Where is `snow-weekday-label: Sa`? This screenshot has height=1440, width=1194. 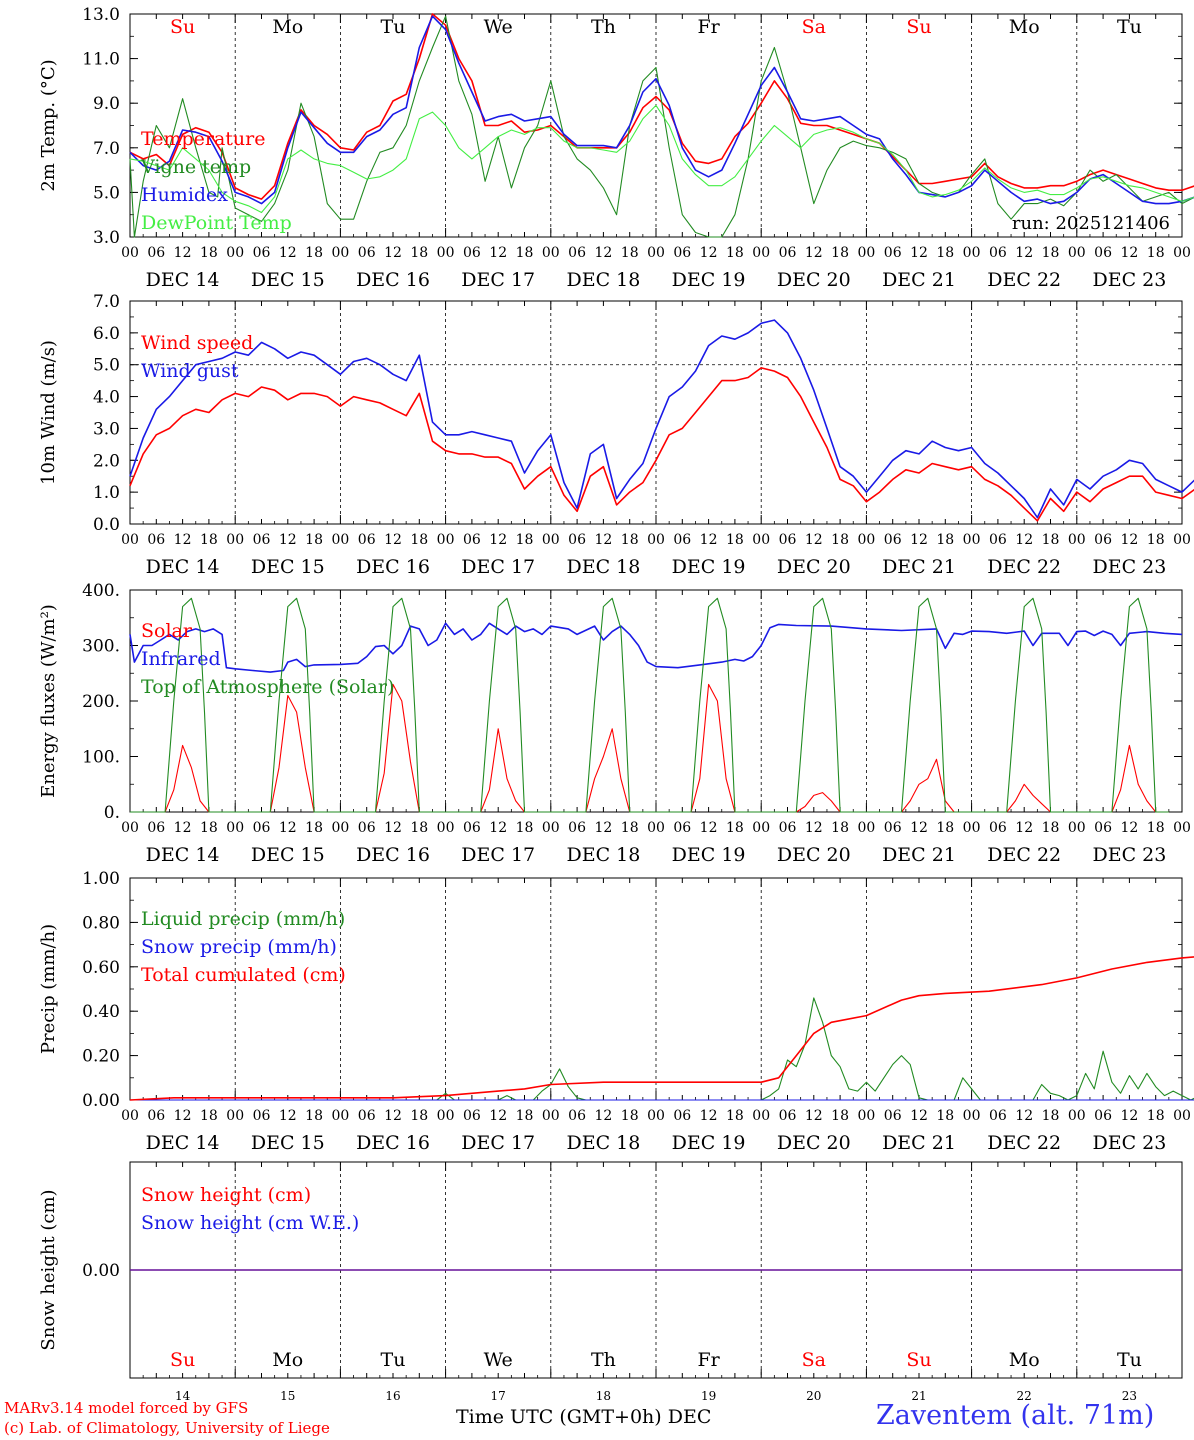 snow-weekday-label: Sa is located at coordinates (814, 1360).